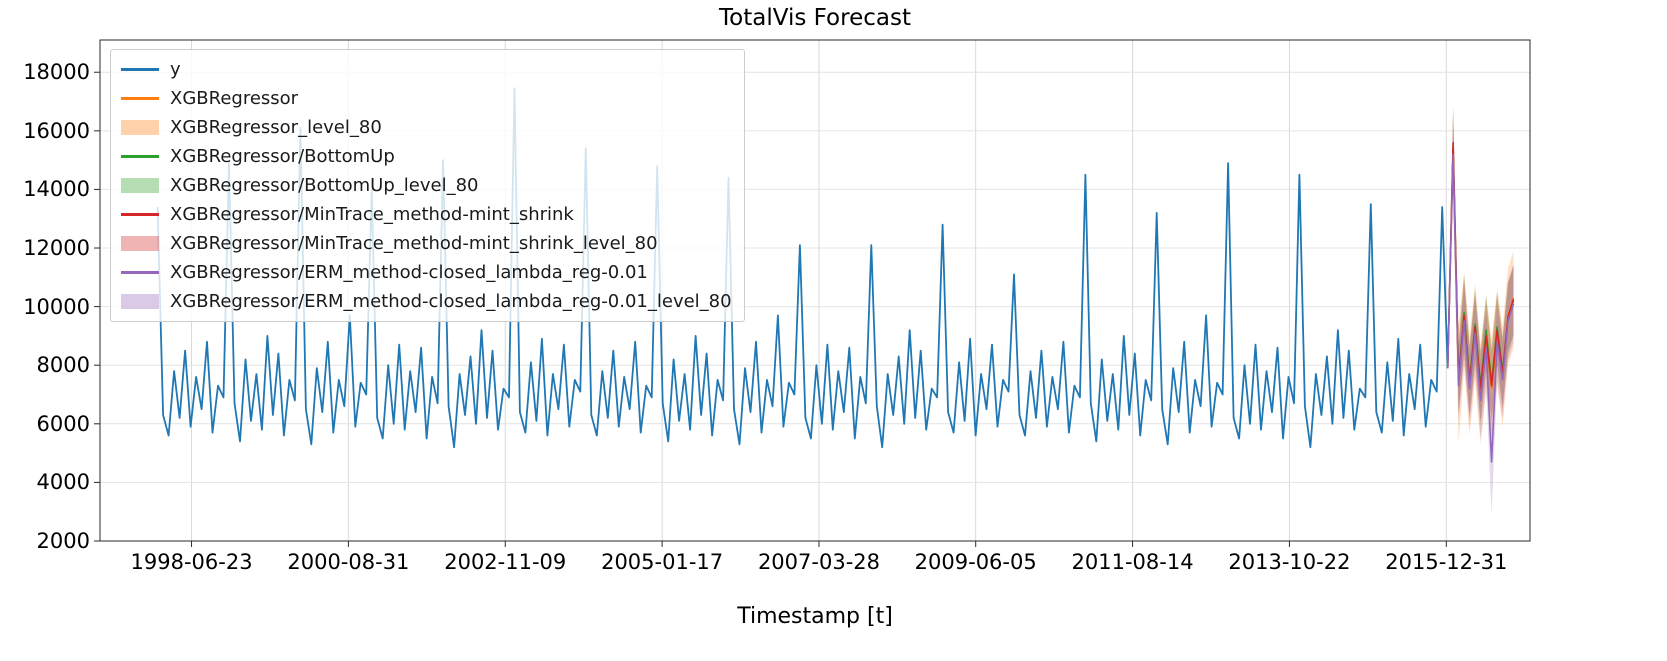 The image size is (1667, 661). Describe the element at coordinates (234, 98) in the screenshot. I see `legend-label: XGBRegressor` at that location.